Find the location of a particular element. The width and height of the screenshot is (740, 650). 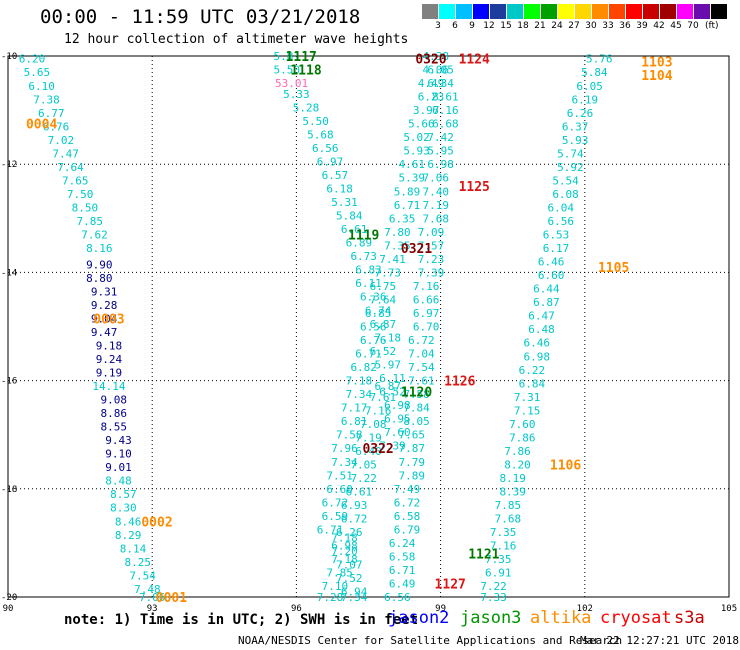

y-tick-label: -14 is located at coordinates (9, 273).